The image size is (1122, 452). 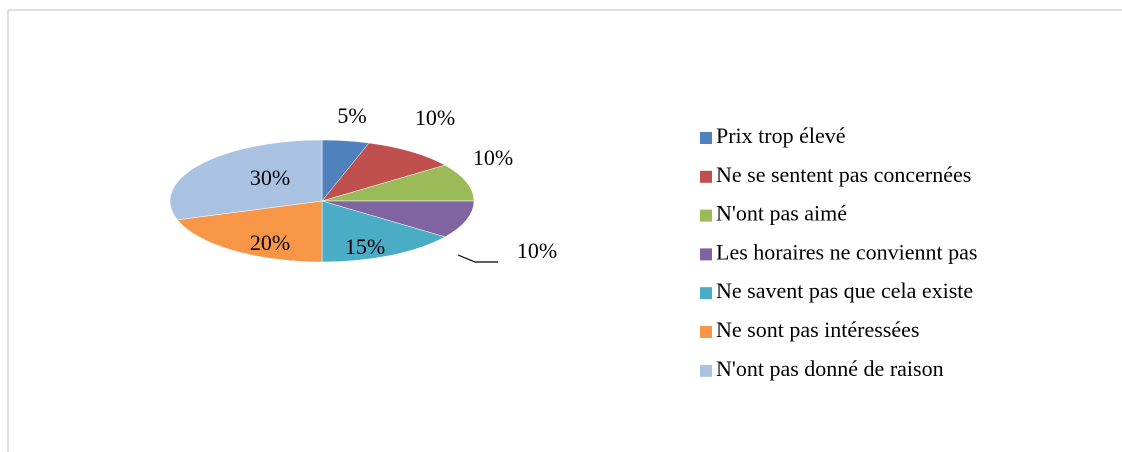 I want to click on legend-label: Ne savent pas que cela existe, so click(x=844, y=290).